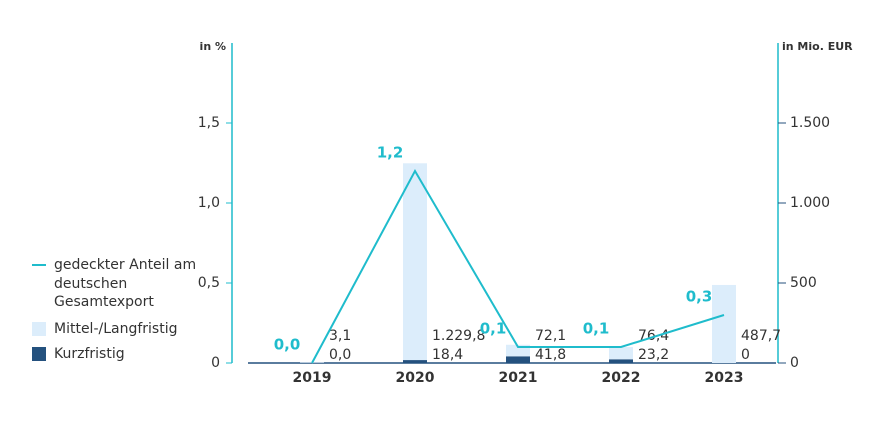 This screenshot has height=429, width=870. What do you see at coordinates (209, 123) in the screenshot?
I see `y-tick-label: 1,5` at bounding box center [209, 123].